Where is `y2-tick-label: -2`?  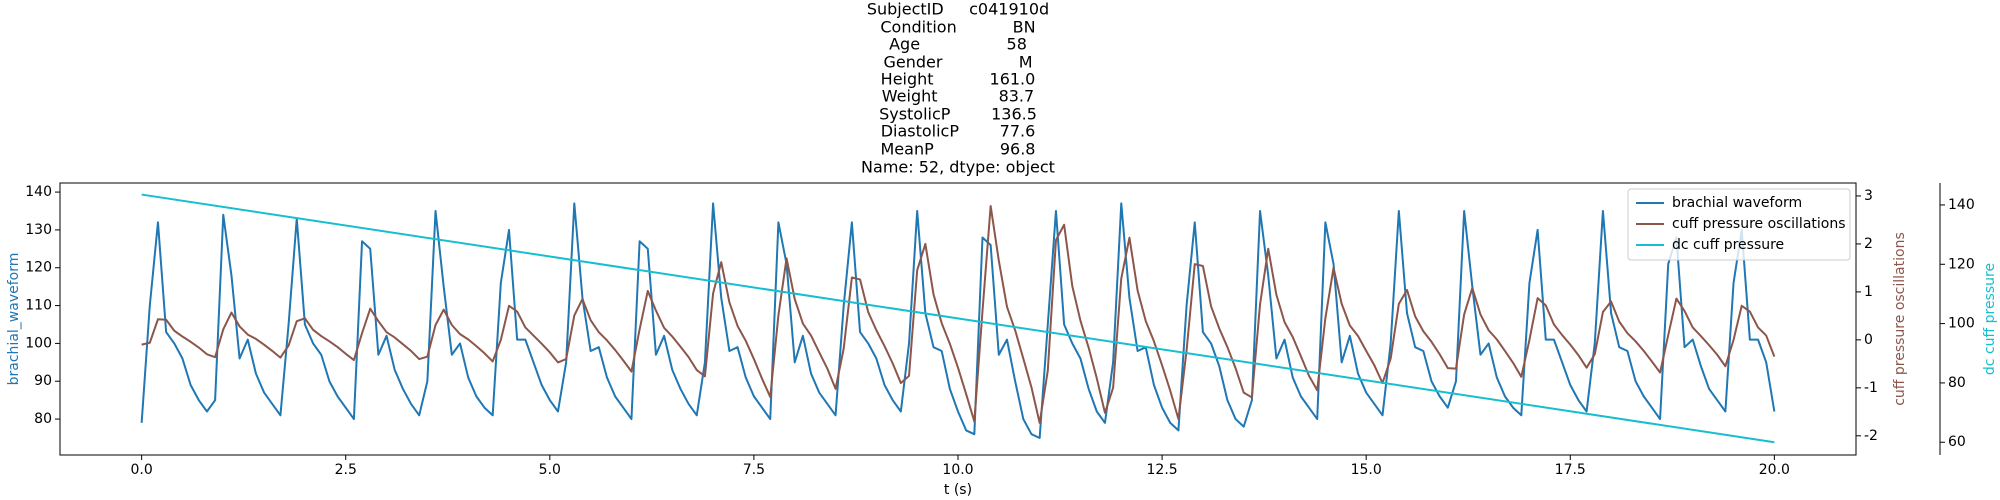 y2-tick-label: -2 is located at coordinates (1871, 436).